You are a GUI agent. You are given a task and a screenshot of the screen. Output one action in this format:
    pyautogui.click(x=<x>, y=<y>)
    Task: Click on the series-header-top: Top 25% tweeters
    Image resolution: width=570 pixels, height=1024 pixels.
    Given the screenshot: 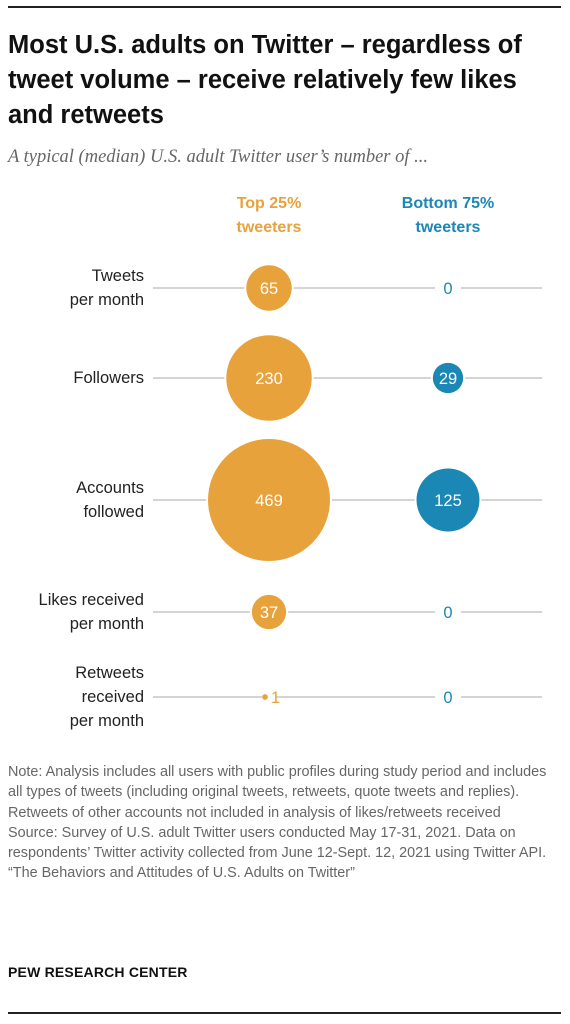 What is the action you would take?
    pyautogui.click(x=269, y=216)
    